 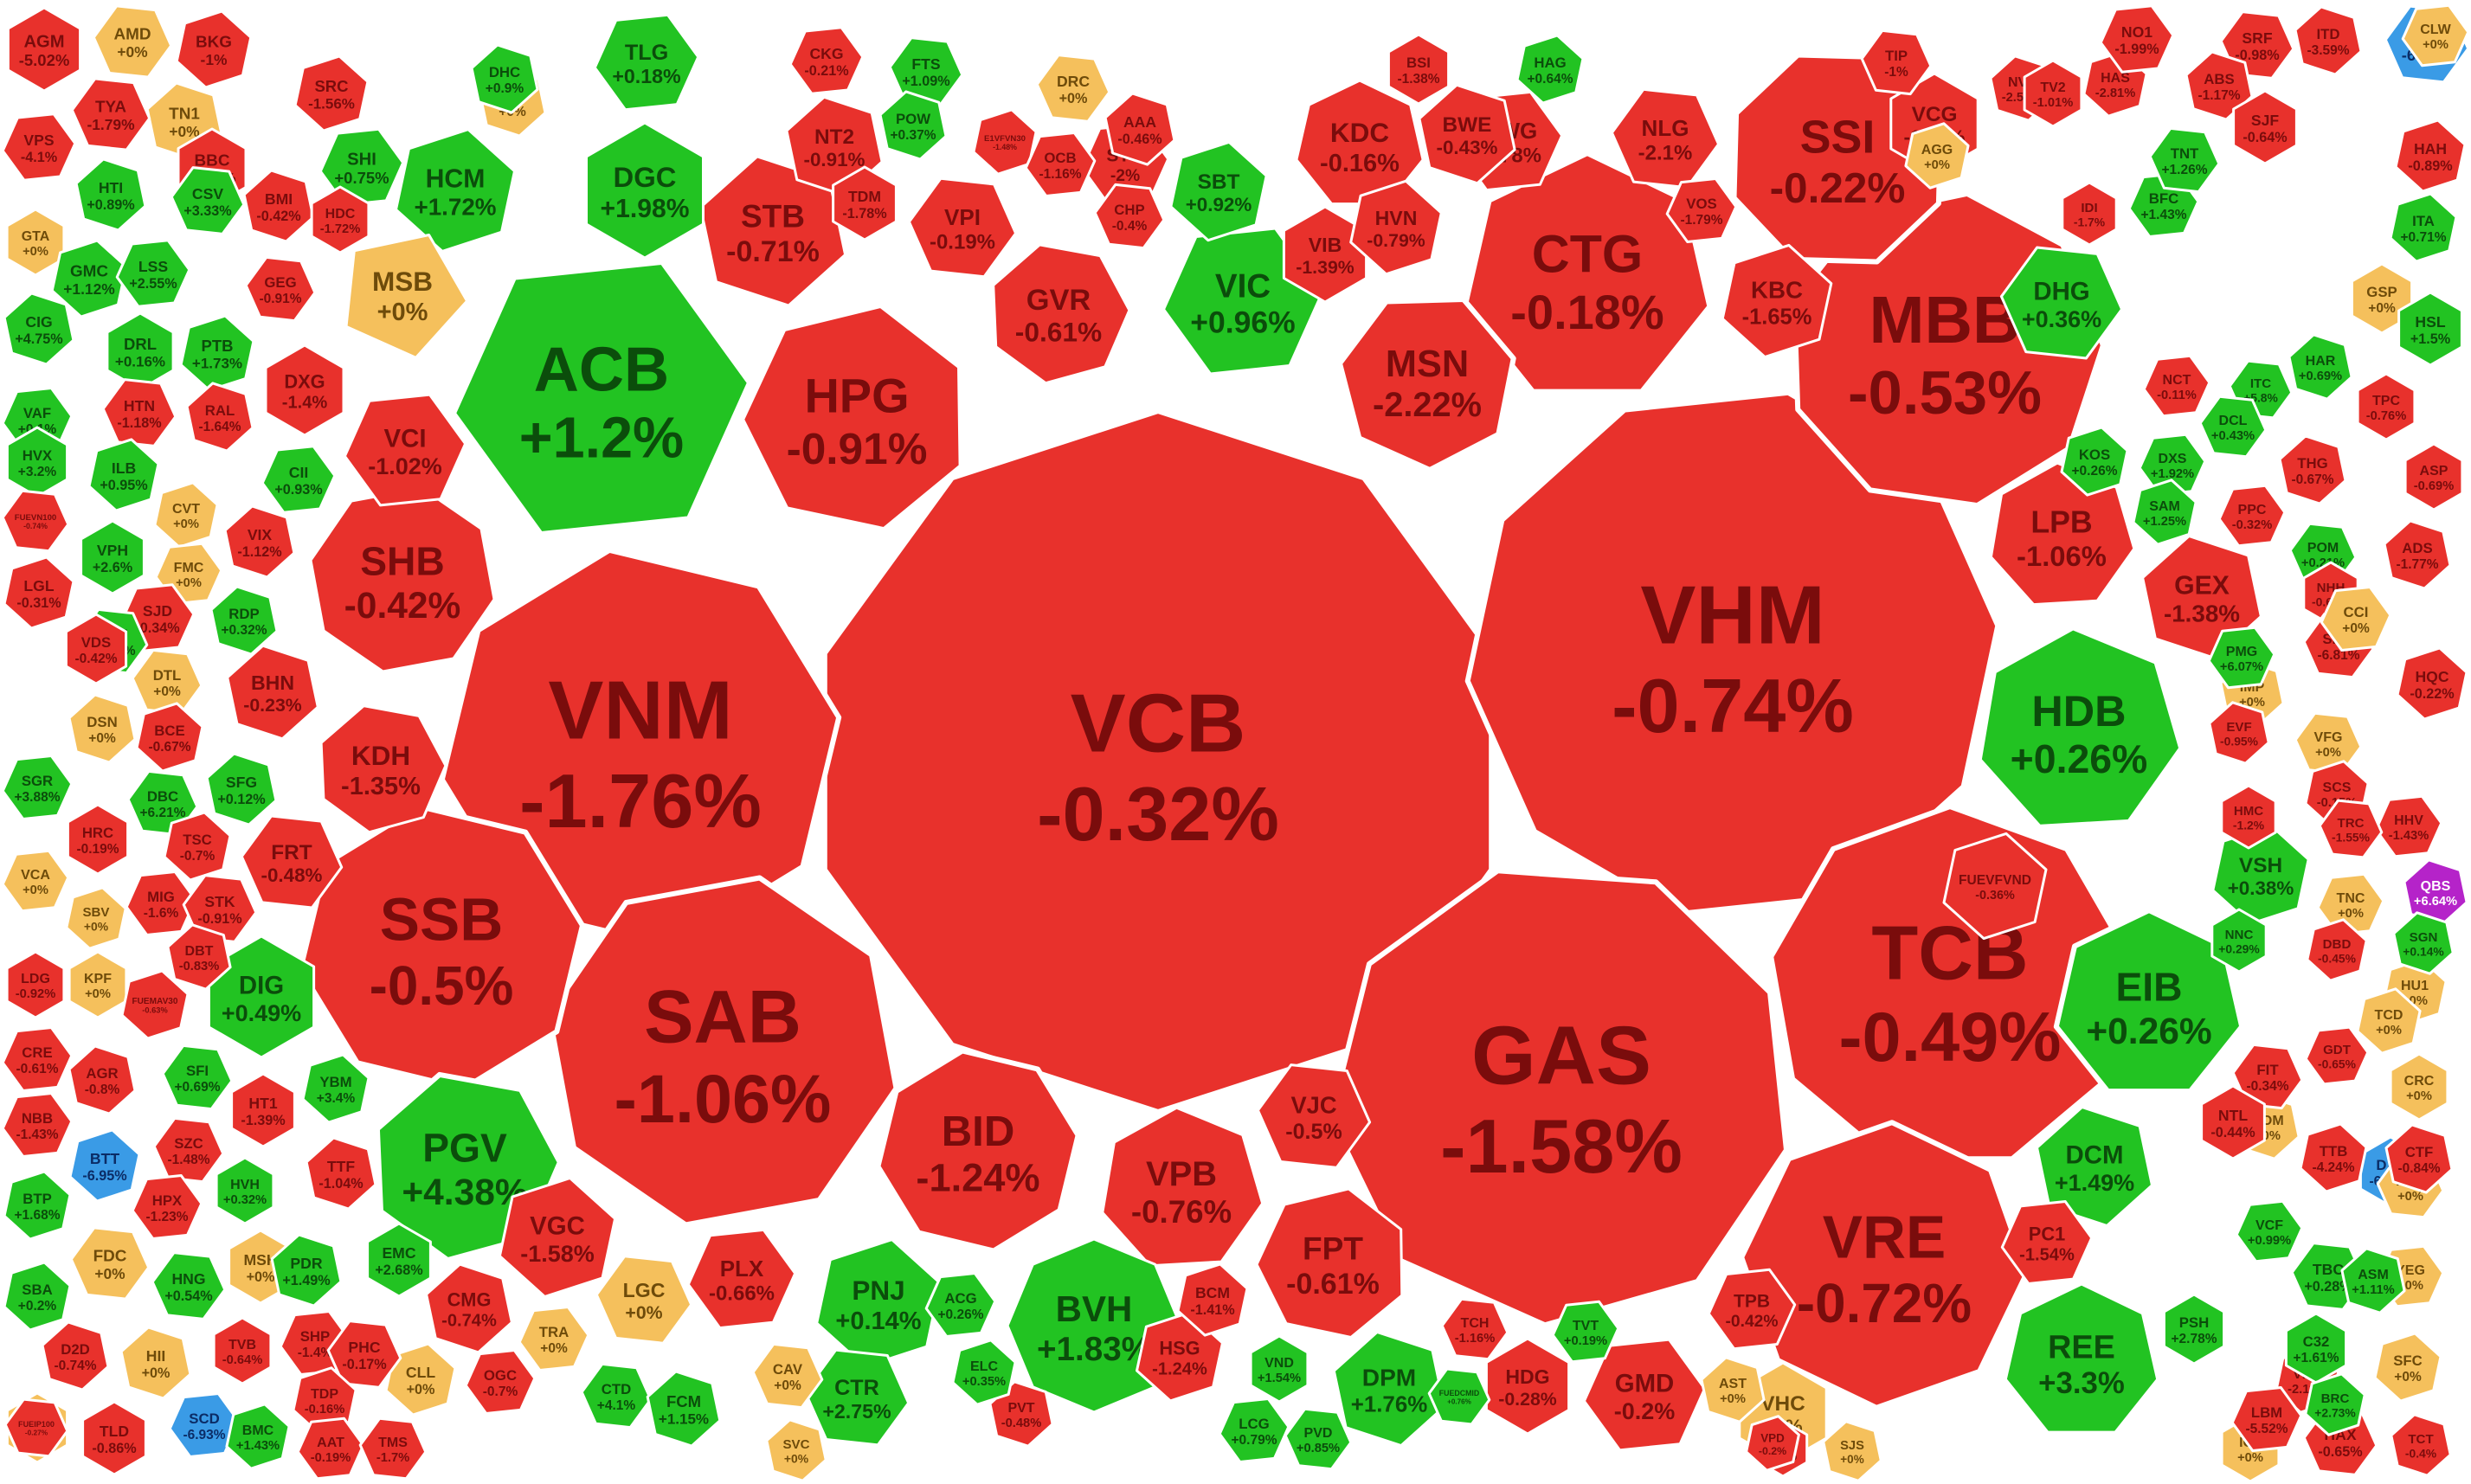 What do you see at coordinates (984, 1373) in the screenshot?
I see `bubble-elc: ELC+0.35%` at bounding box center [984, 1373].